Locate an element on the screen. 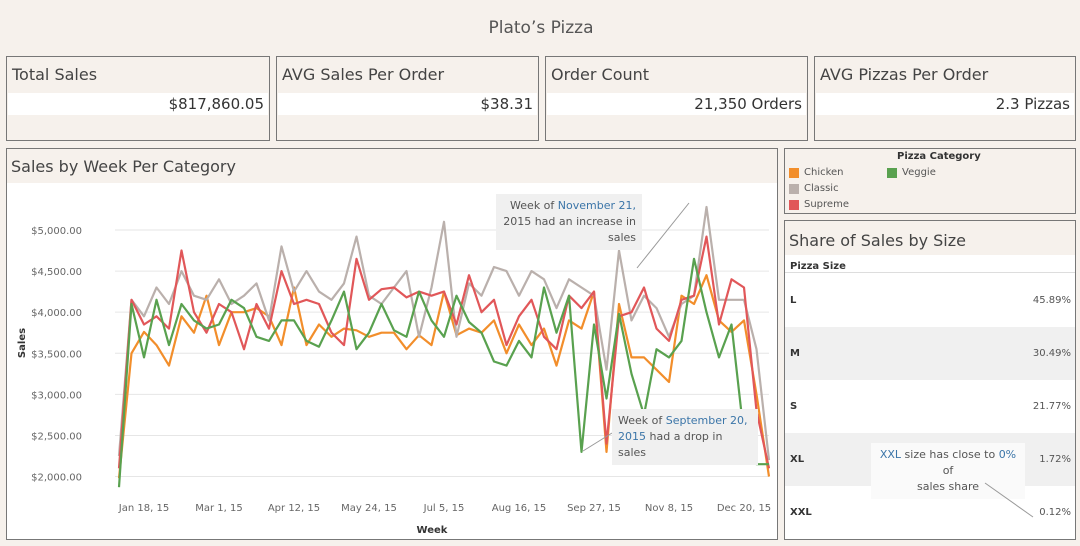  legend-item-supreme: Supreme is located at coordinates (819, 204).